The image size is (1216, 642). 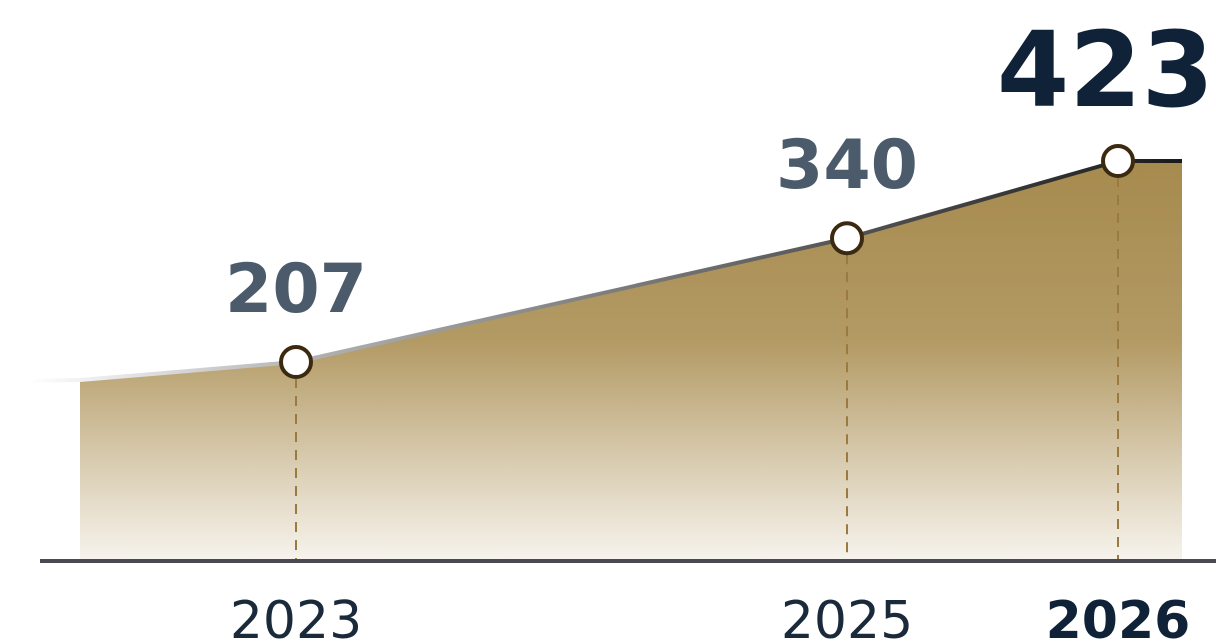 What do you see at coordinates (1118, 161) in the screenshot?
I see `data-point-2026` at bounding box center [1118, 161].